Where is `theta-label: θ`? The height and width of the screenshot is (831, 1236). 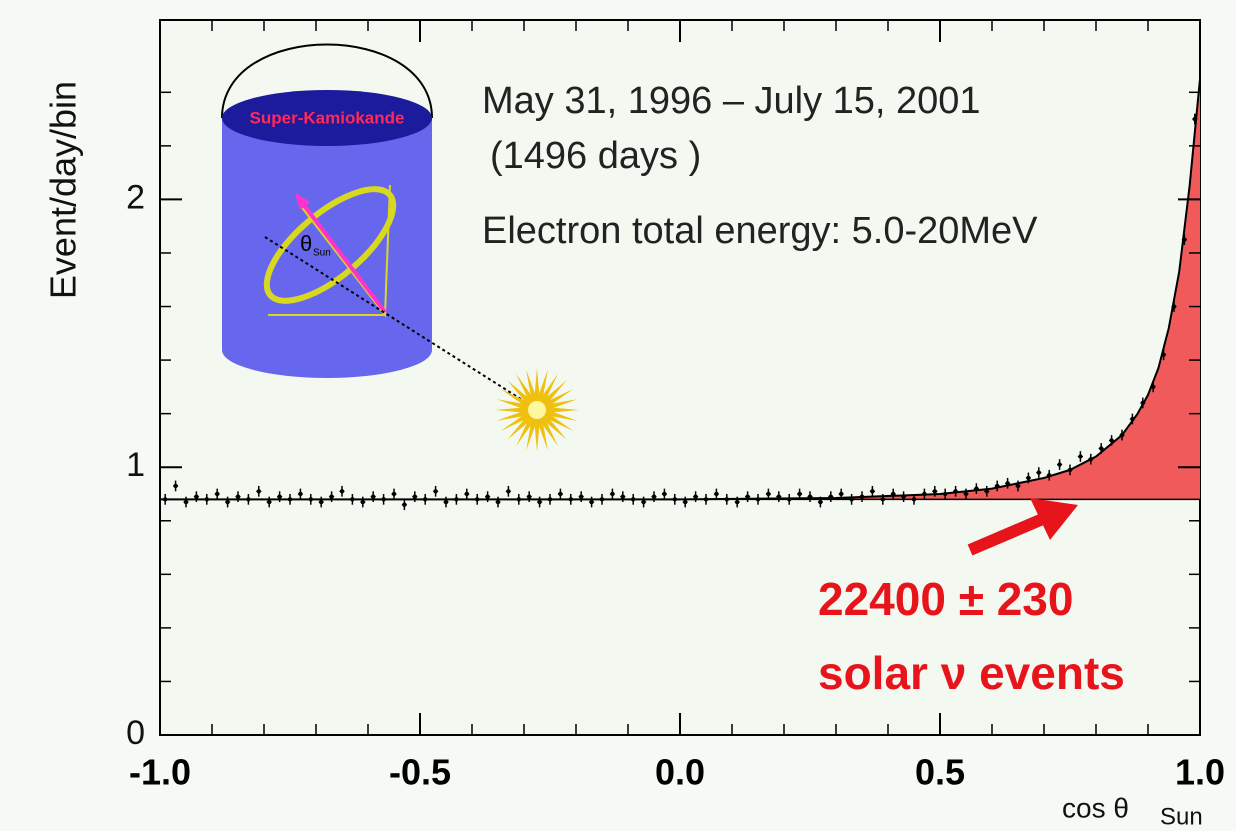
theta-label: θ is located at coordinates (306, 243).